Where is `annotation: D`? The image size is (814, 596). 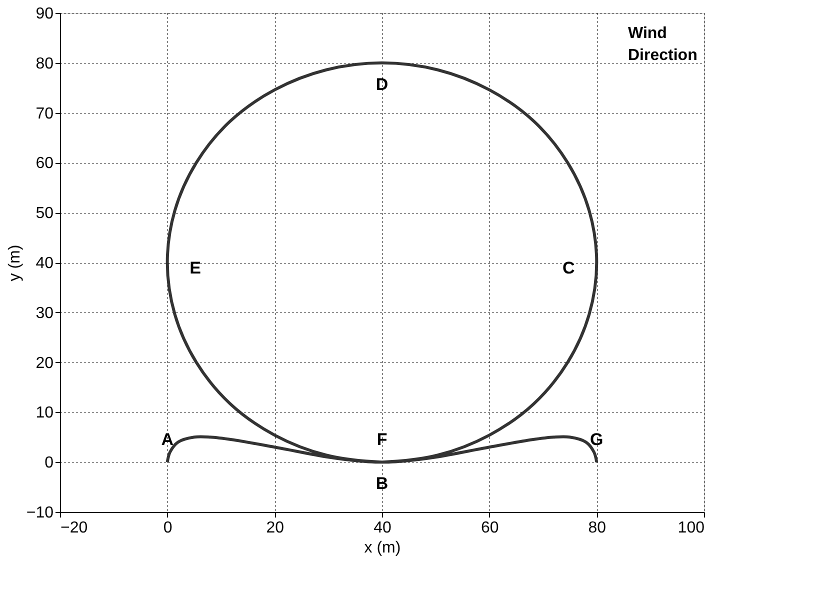 annotation: D is located at coordinates (382, 84).